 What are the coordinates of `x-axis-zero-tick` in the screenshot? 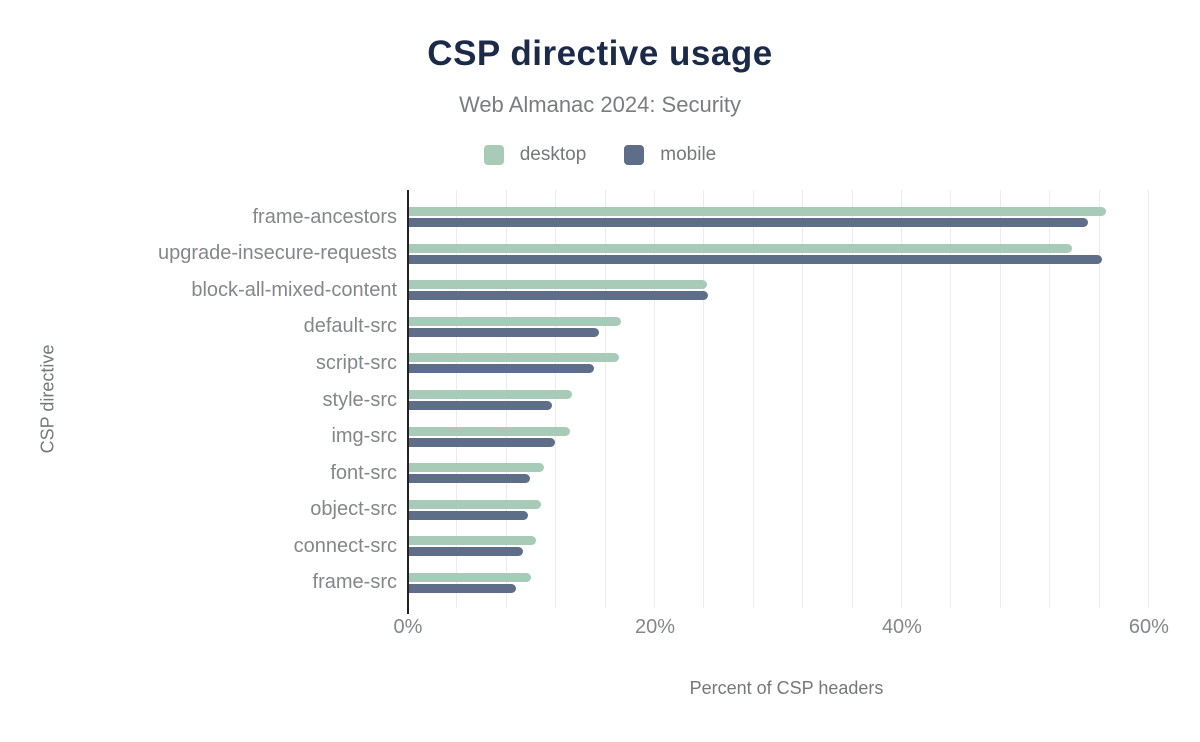 It's located at (408, 611).